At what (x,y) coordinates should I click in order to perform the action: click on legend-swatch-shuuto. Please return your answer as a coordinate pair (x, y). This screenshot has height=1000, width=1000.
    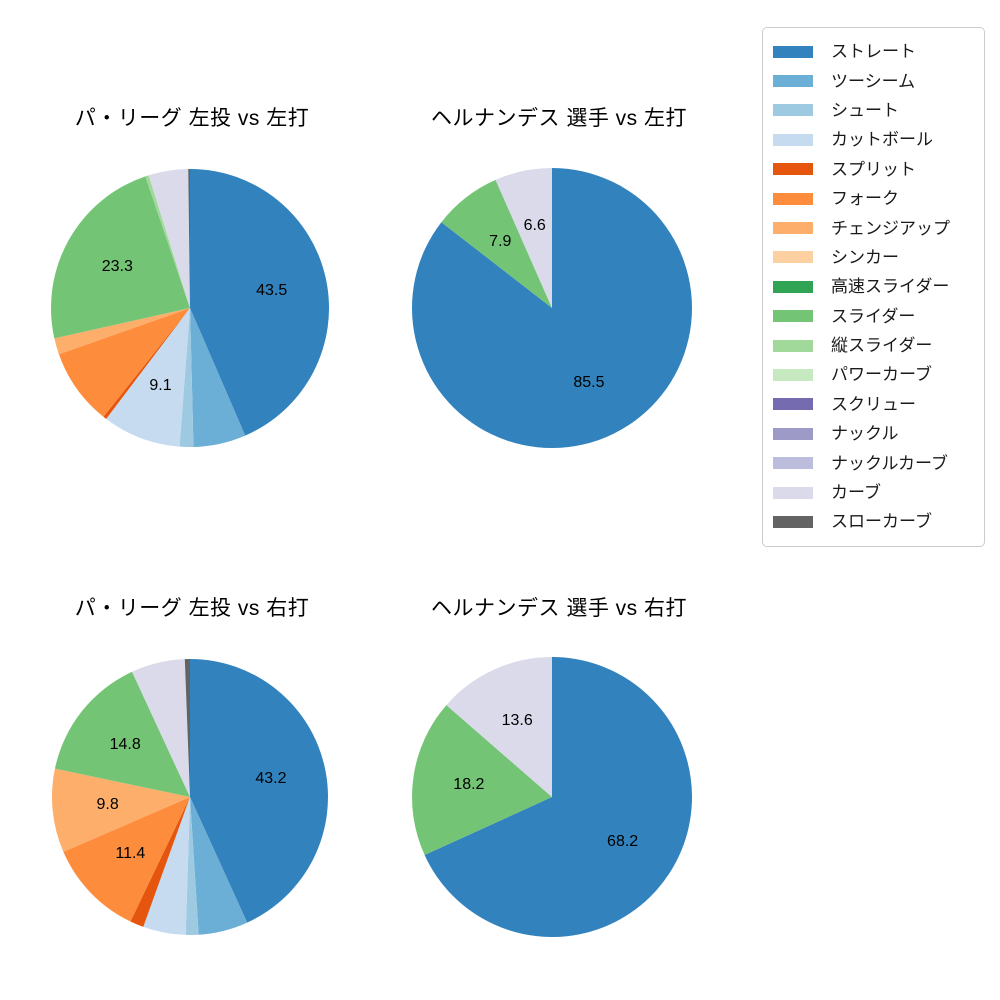
    Looking at the image, I should click on (793, 110).